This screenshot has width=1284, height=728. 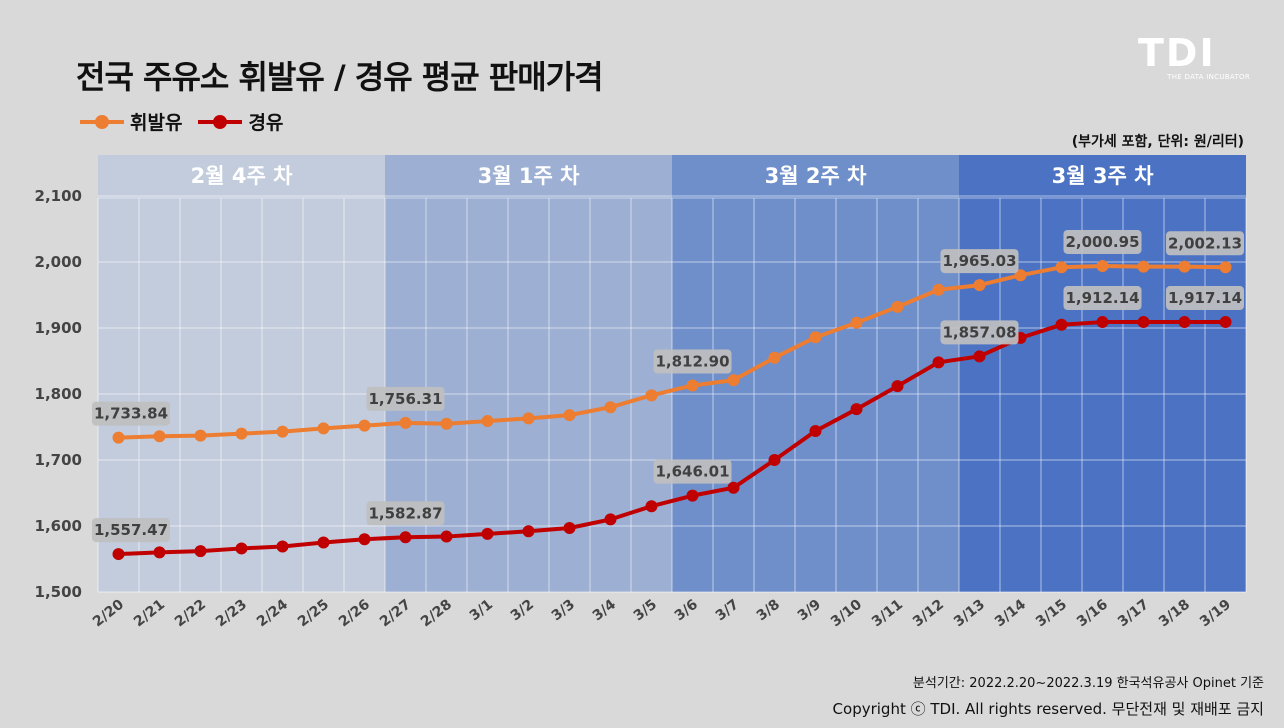 I want to click on data-label-1-0: 1,557.47, so click(x=131, y=530).